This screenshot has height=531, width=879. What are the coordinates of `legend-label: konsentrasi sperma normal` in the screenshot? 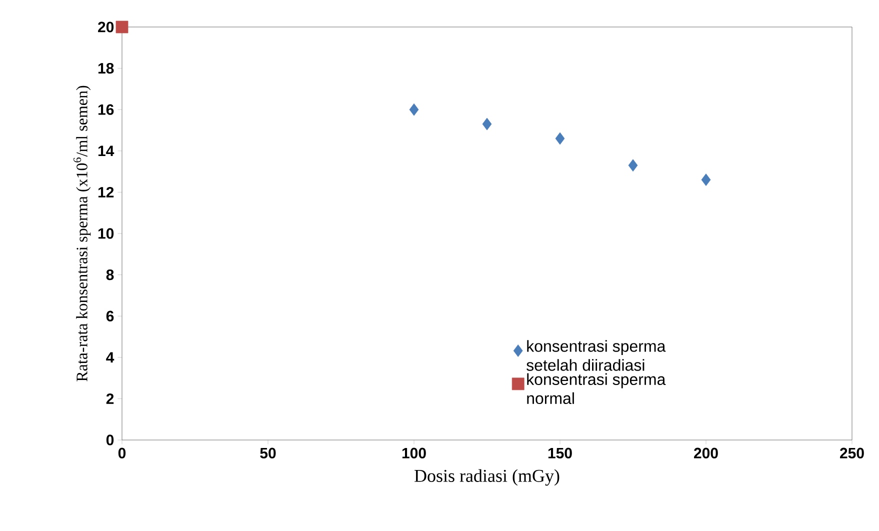 It's located at (596, 388).